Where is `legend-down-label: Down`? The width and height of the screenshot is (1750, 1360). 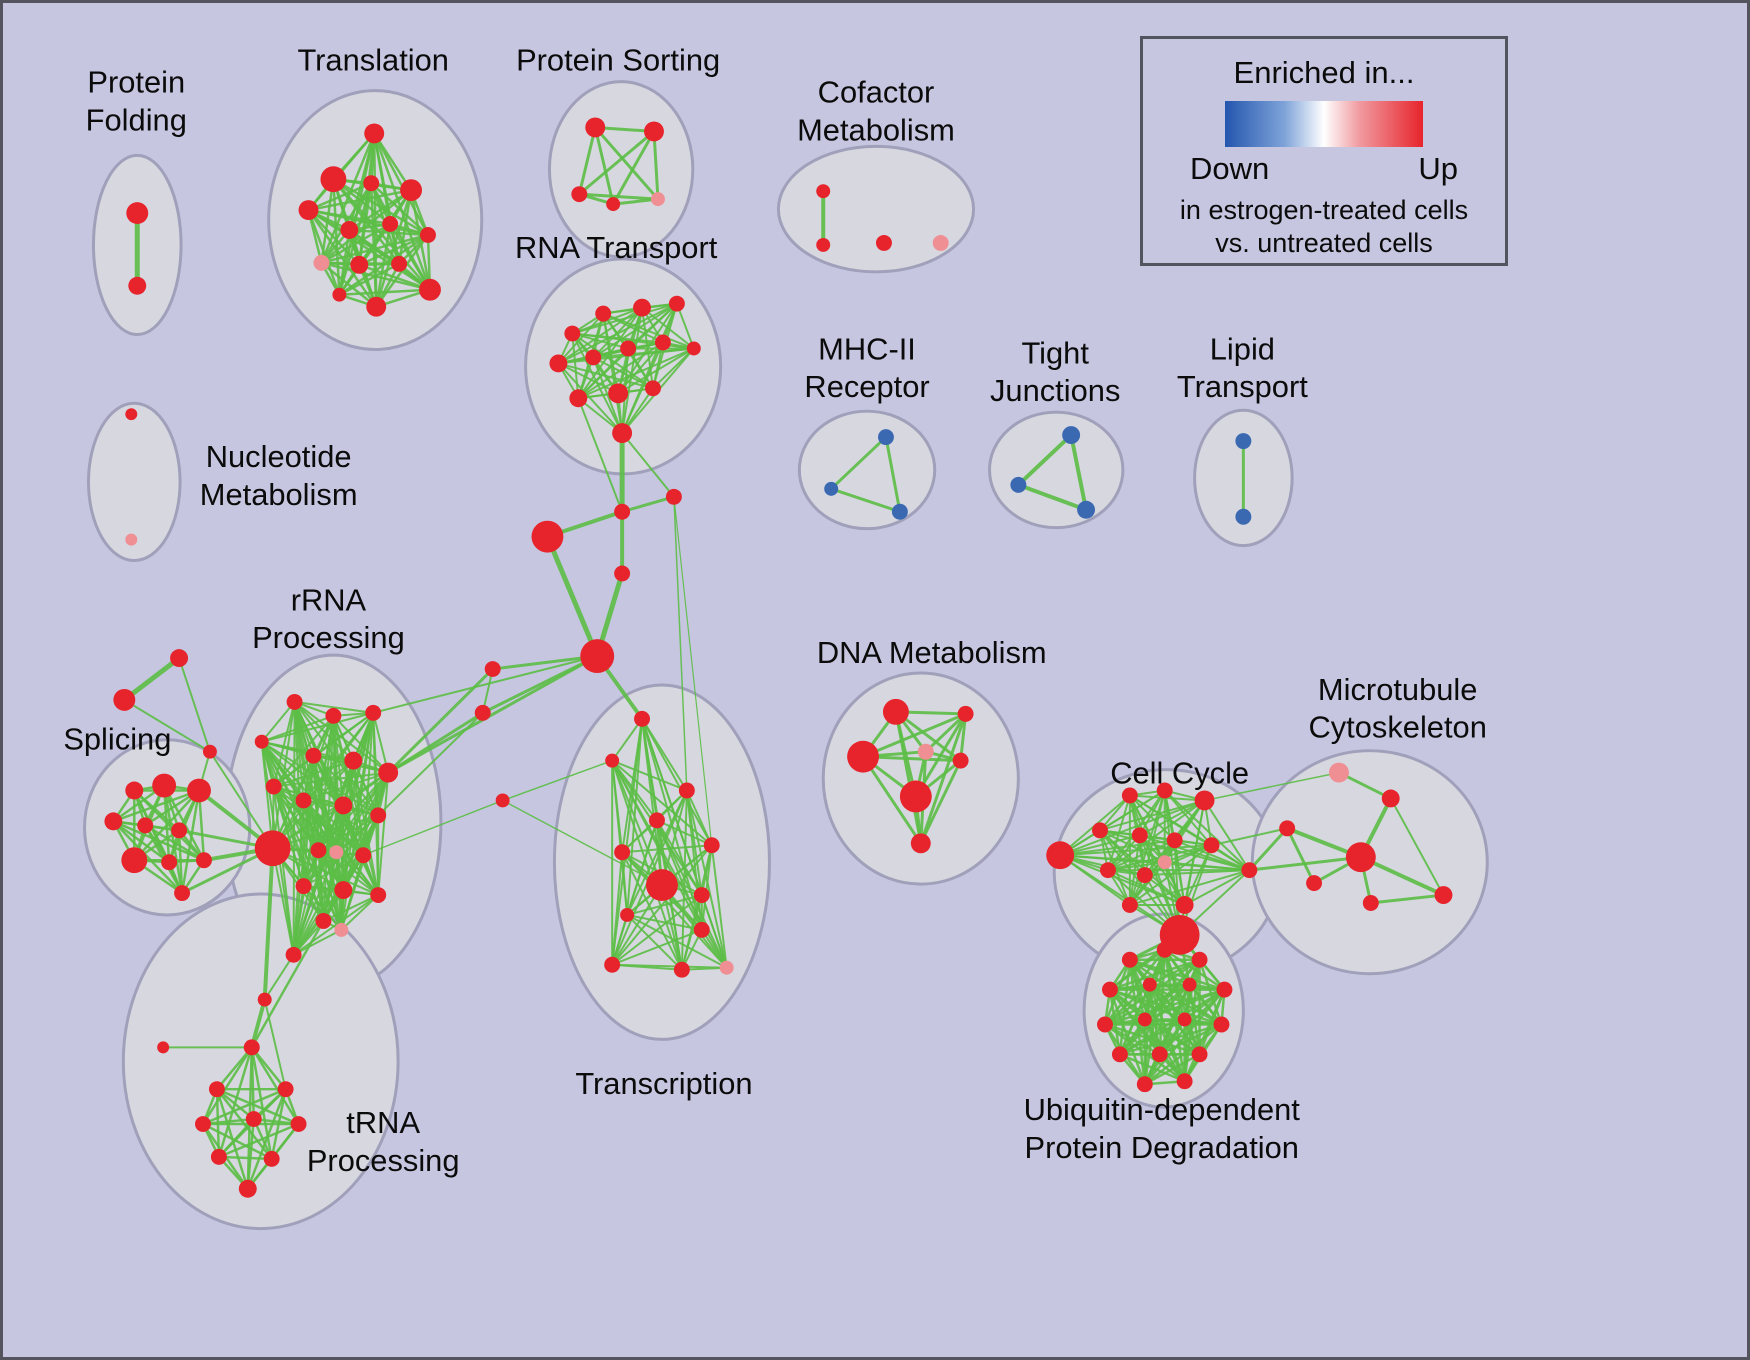
legend-down-label: Down is located at coordinates (1230, 168).